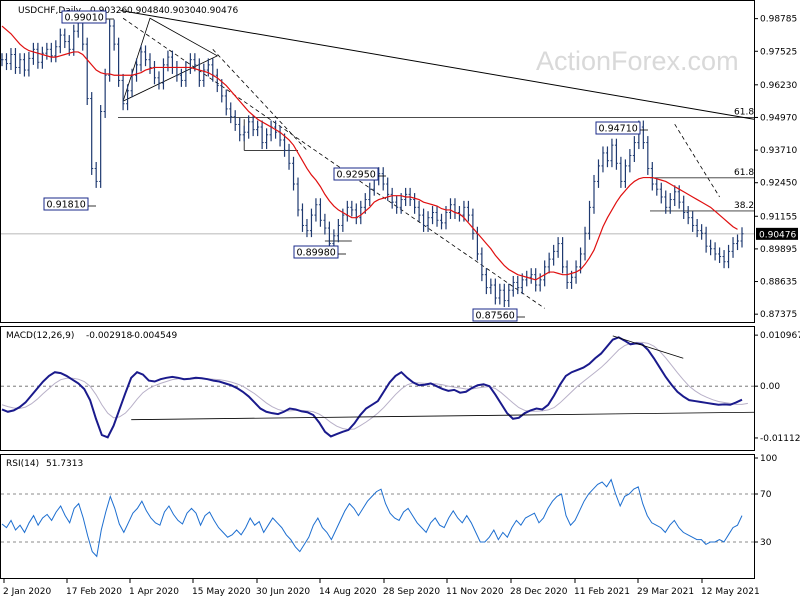 The image size is (800, 600). I want to click on price-annotation: 0.99010, so click(84, 17).